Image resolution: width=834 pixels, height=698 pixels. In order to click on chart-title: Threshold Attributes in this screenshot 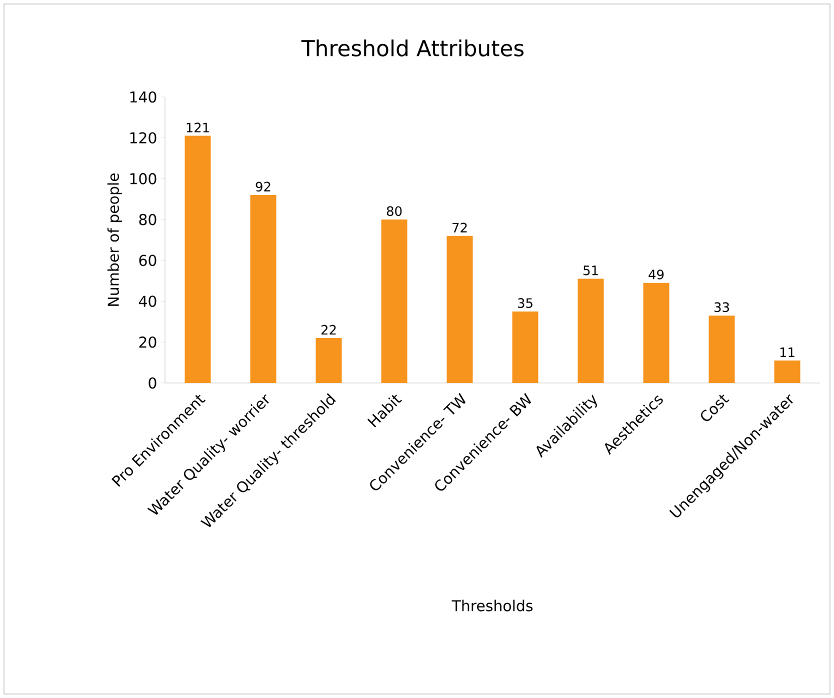, I will do `click(412, 48)`.